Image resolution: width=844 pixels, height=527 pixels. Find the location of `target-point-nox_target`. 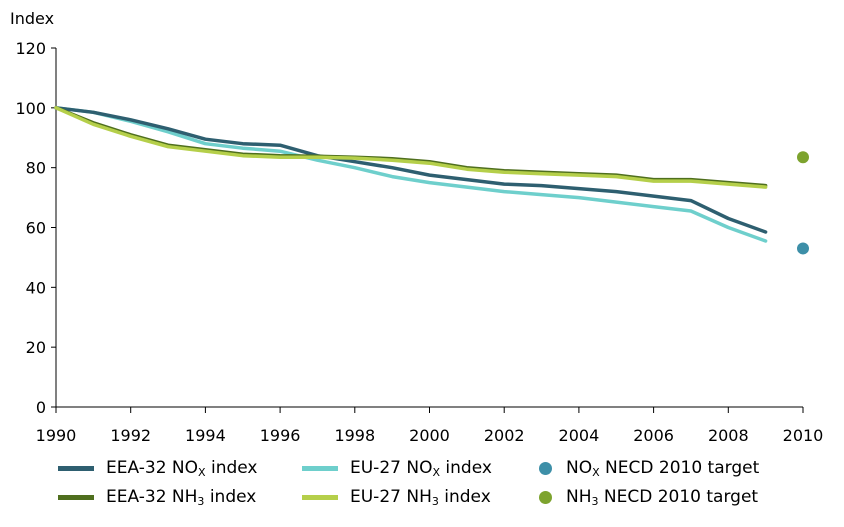

target-point-nox_target is located at coordinates (803, 248).